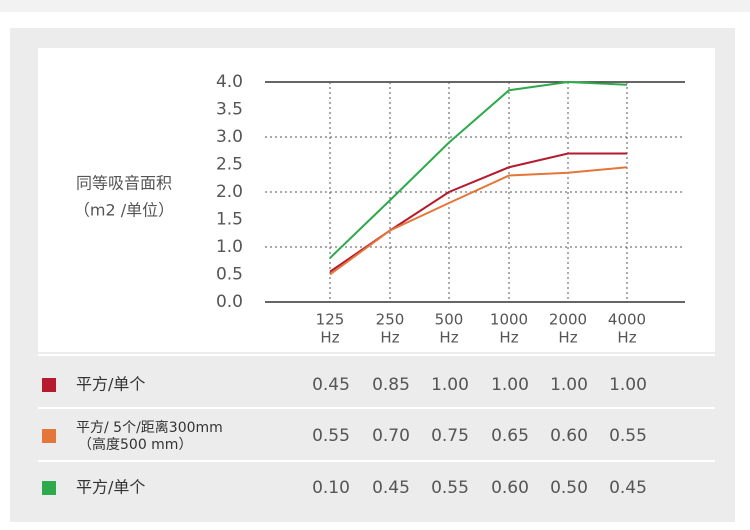  What do you see at coordinates (391, 436) in the screenshot?
I see `table-cell: 0.70` at bounding box center [391, 436].